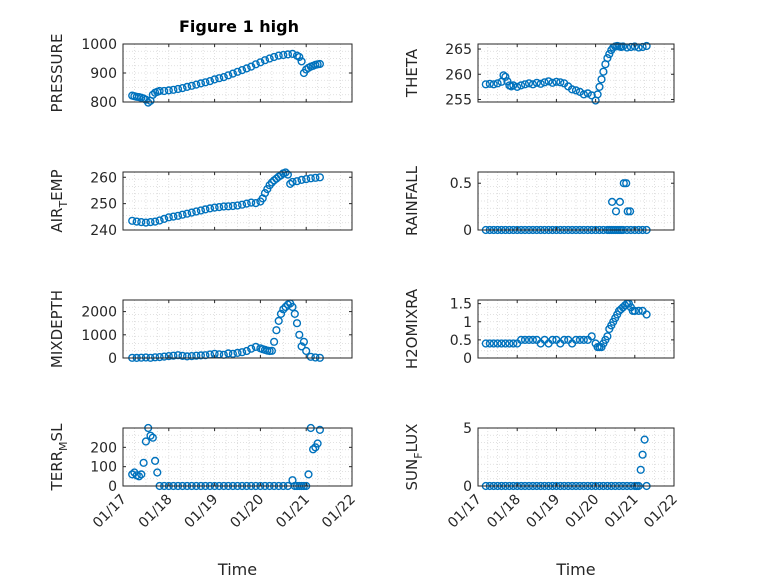 This screenshot has width=778, height=583. I want to click on x-tick-label: 01/20, so click(247, 512).